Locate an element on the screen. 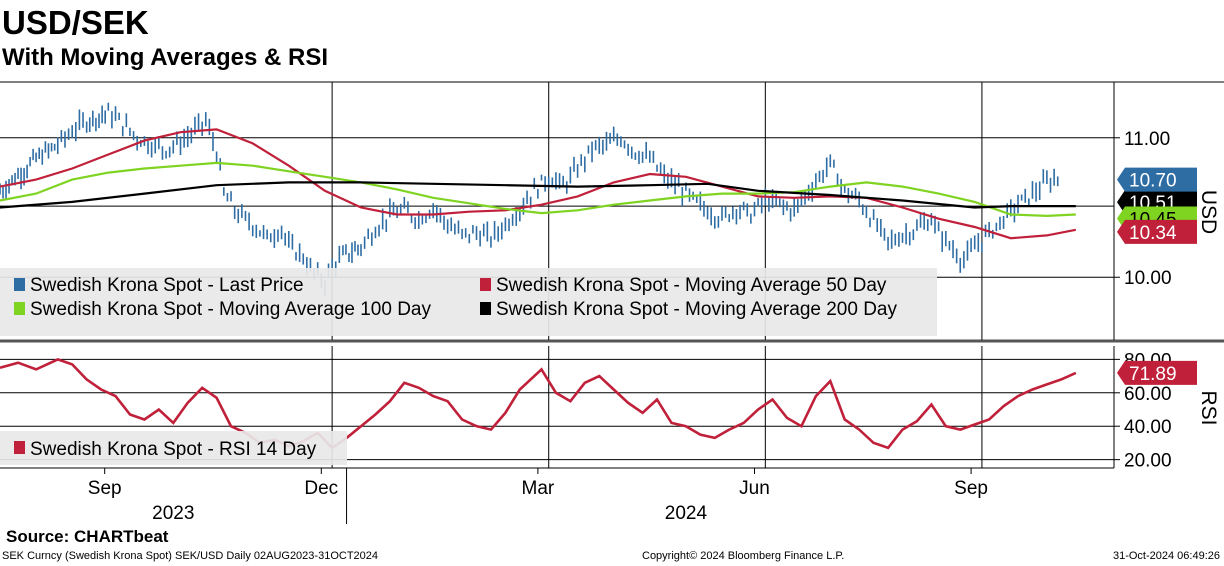 The height and width of the screenshot is (566, 1224). price-legend-box is located at coordinates (468, 302).